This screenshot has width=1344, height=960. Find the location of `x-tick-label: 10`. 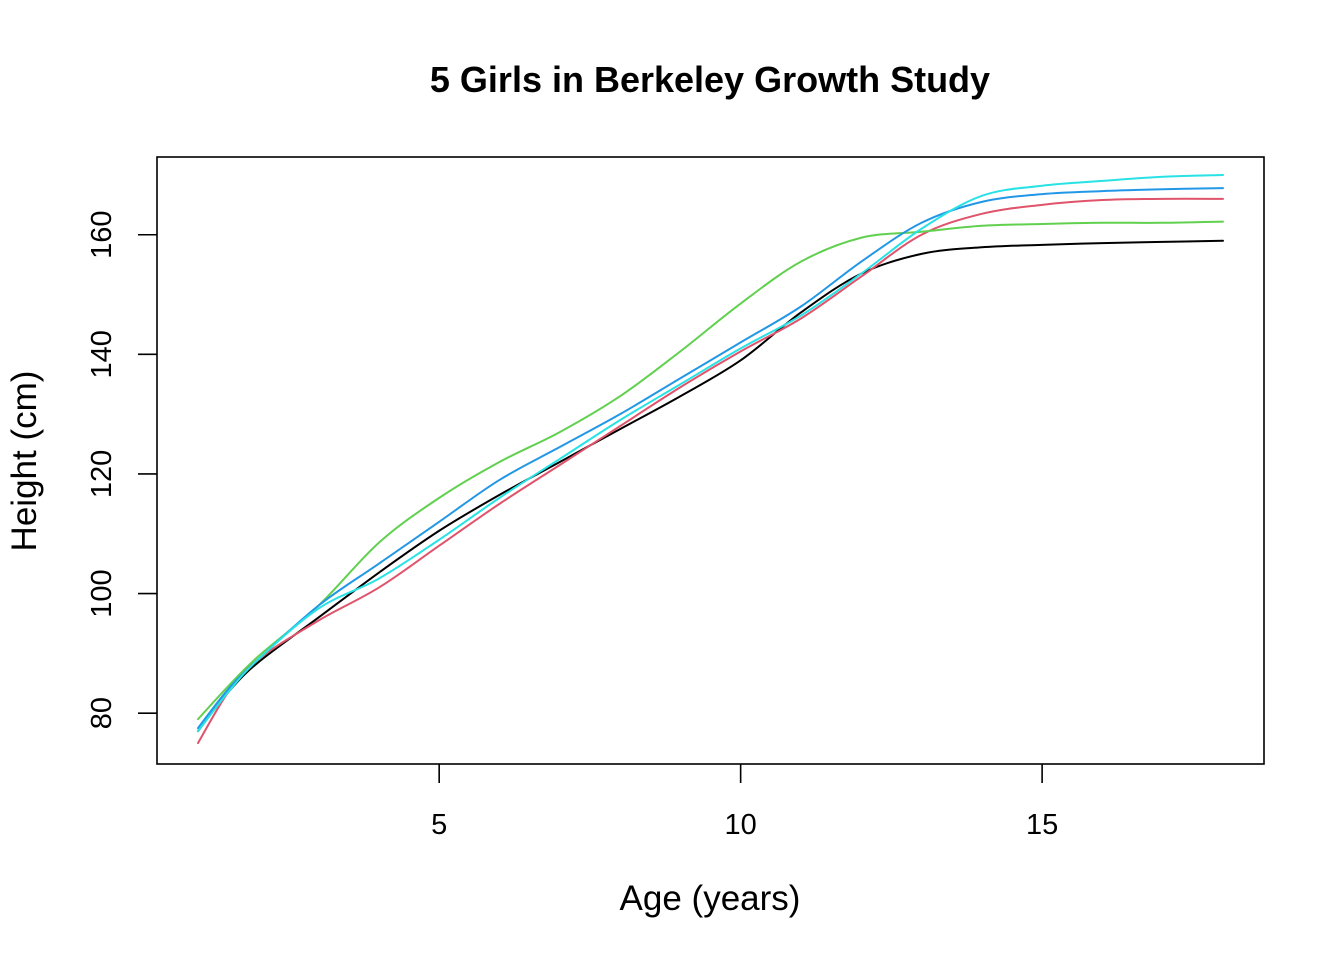

x-tick-label: 10 is located at coordinates (741, 825).